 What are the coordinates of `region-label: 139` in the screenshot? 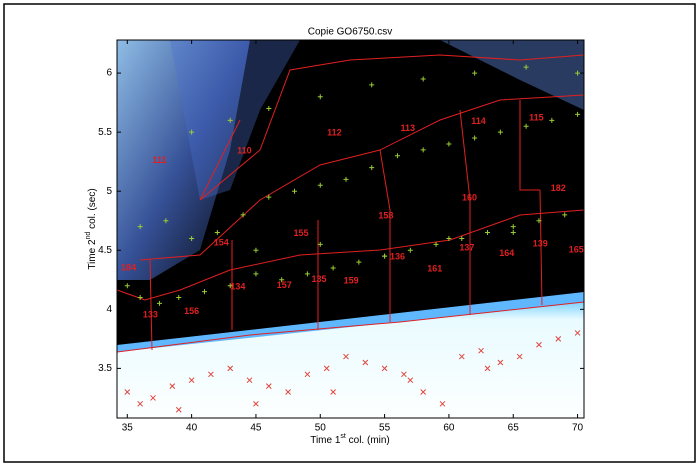 It's located at (540, 244).